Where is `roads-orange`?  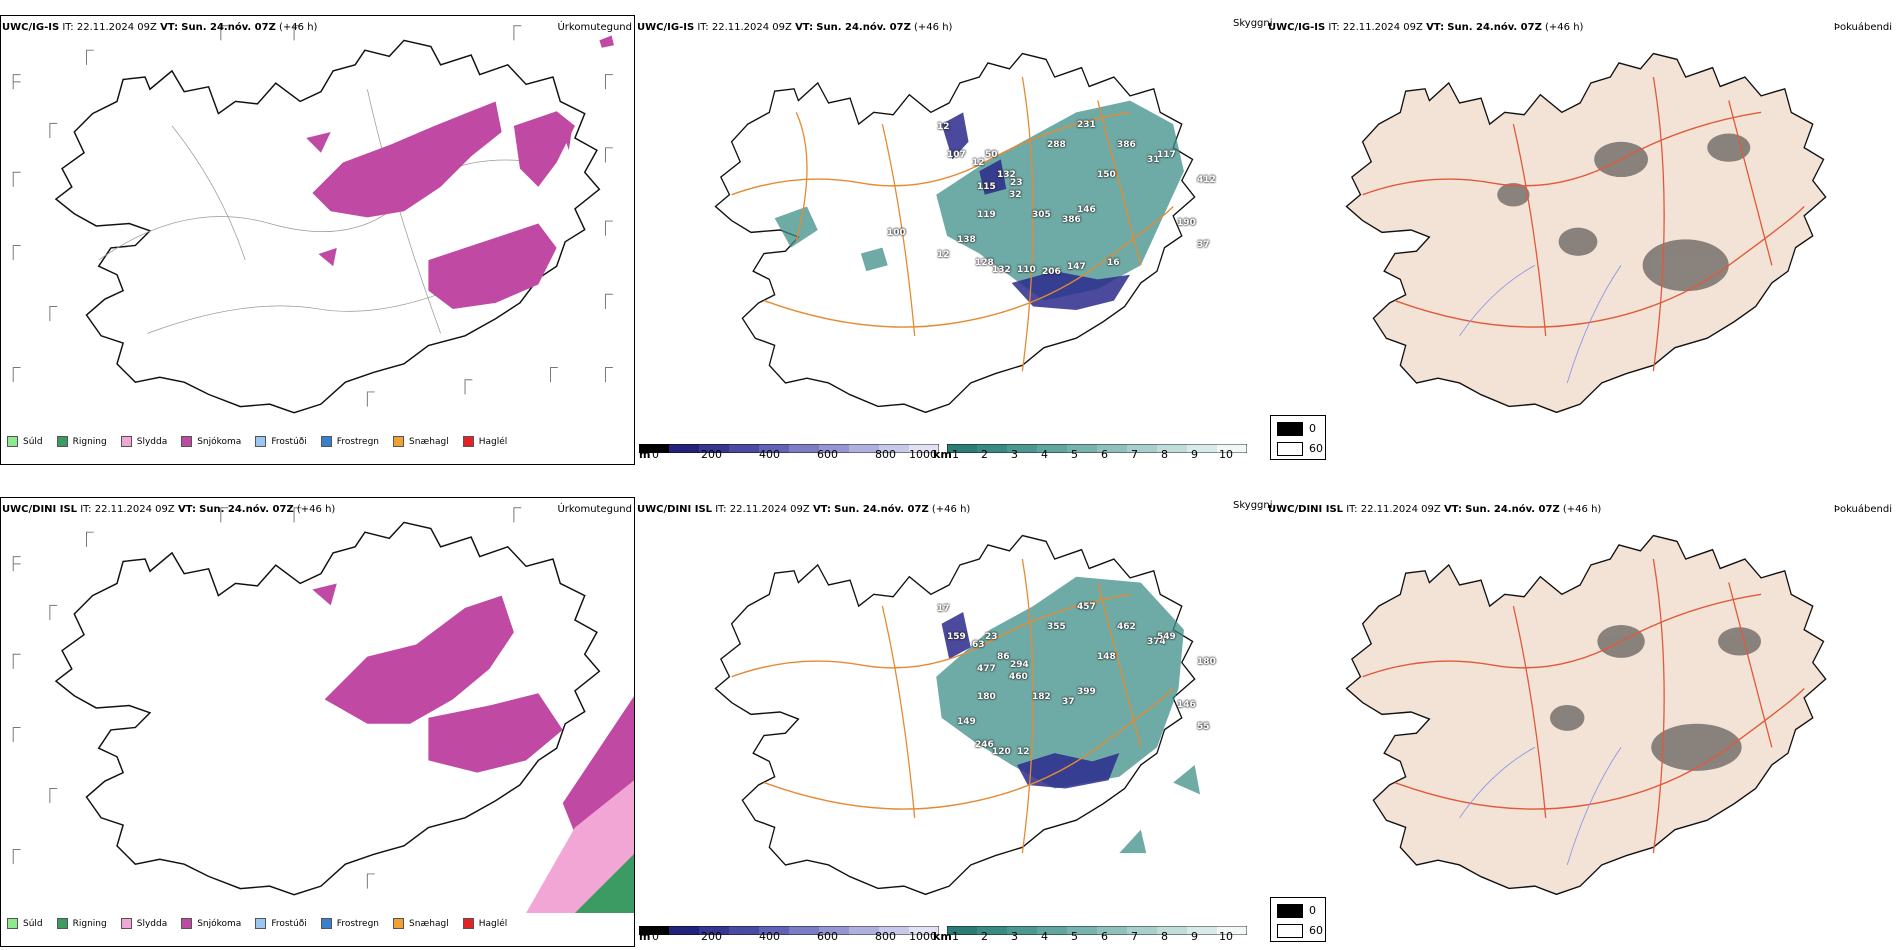
roads-orange is located at coordinates (952, 224).